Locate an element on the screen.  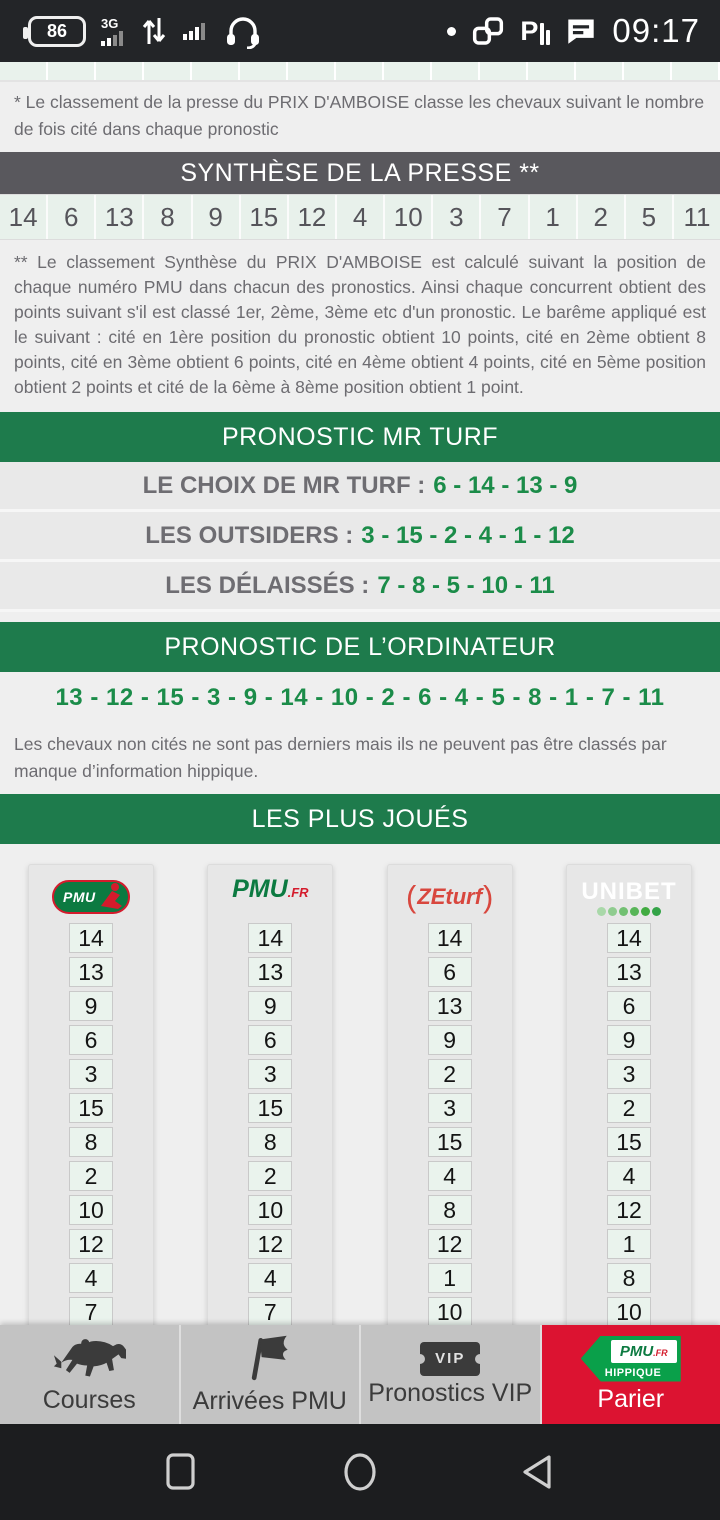
mrturf-choice-row: LE CHOIX DE MR TURF : 6 - 14 - 13 - 9 is located at coordinates (360, 487).